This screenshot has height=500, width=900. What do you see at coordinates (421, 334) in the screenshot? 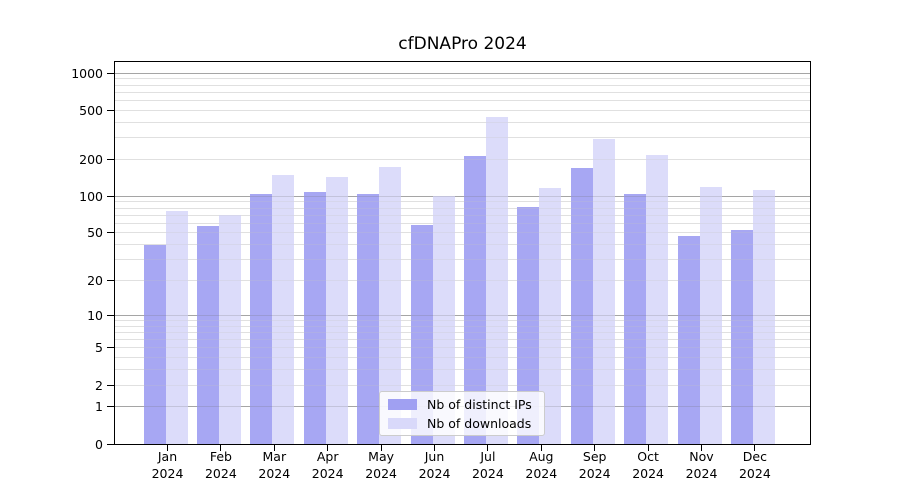
I see `bar-distinct-ips-jun` at bounding box center [421, 334].